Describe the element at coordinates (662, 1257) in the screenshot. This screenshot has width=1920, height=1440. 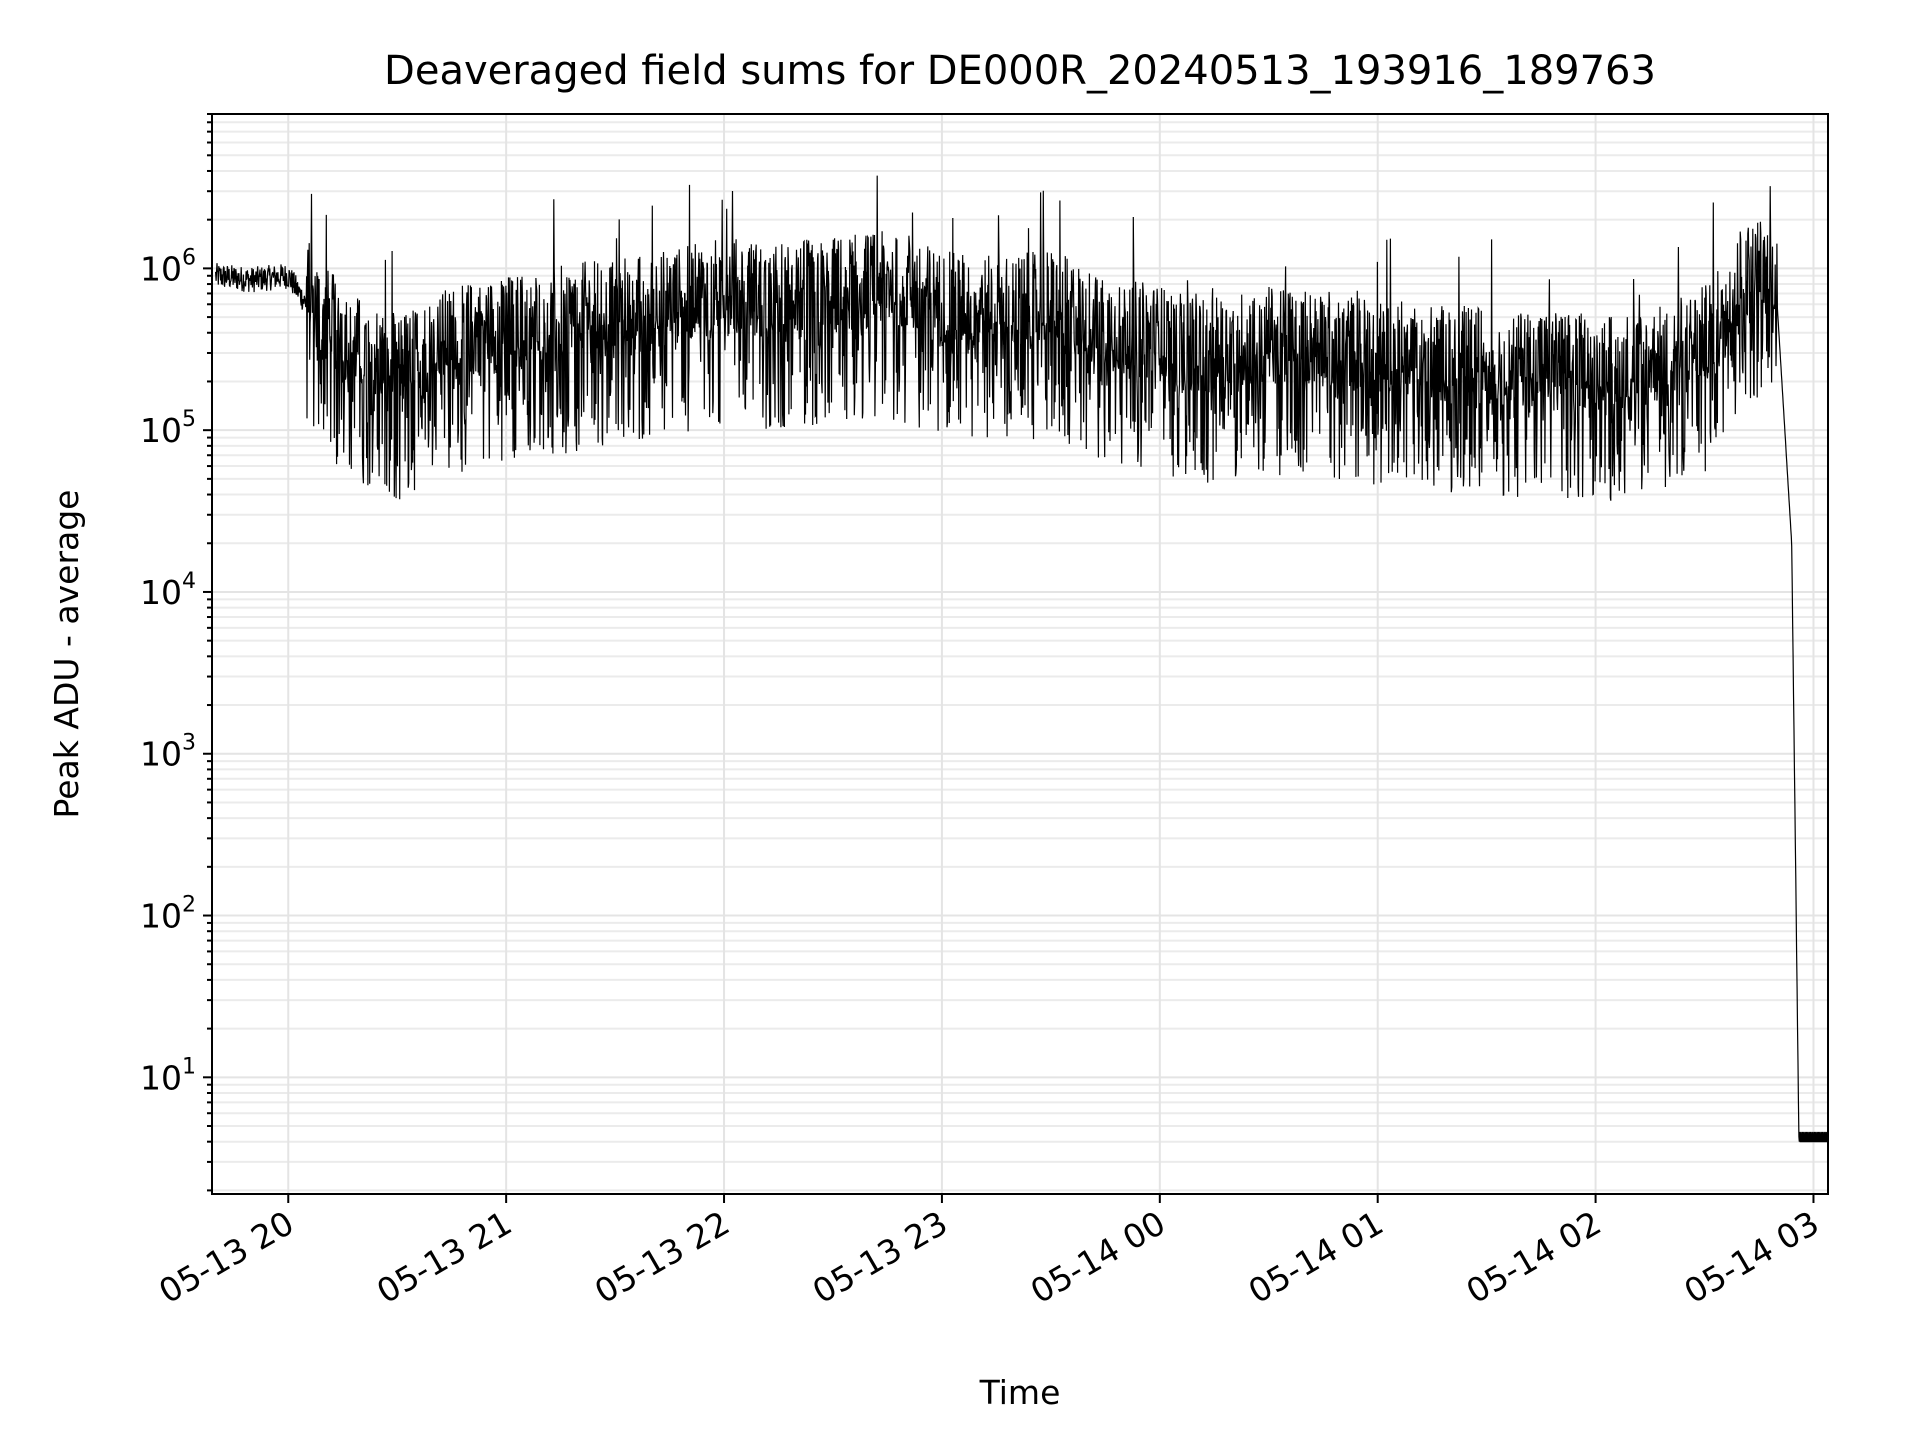
I see `x-tick-label: 05-13 22` at that location.